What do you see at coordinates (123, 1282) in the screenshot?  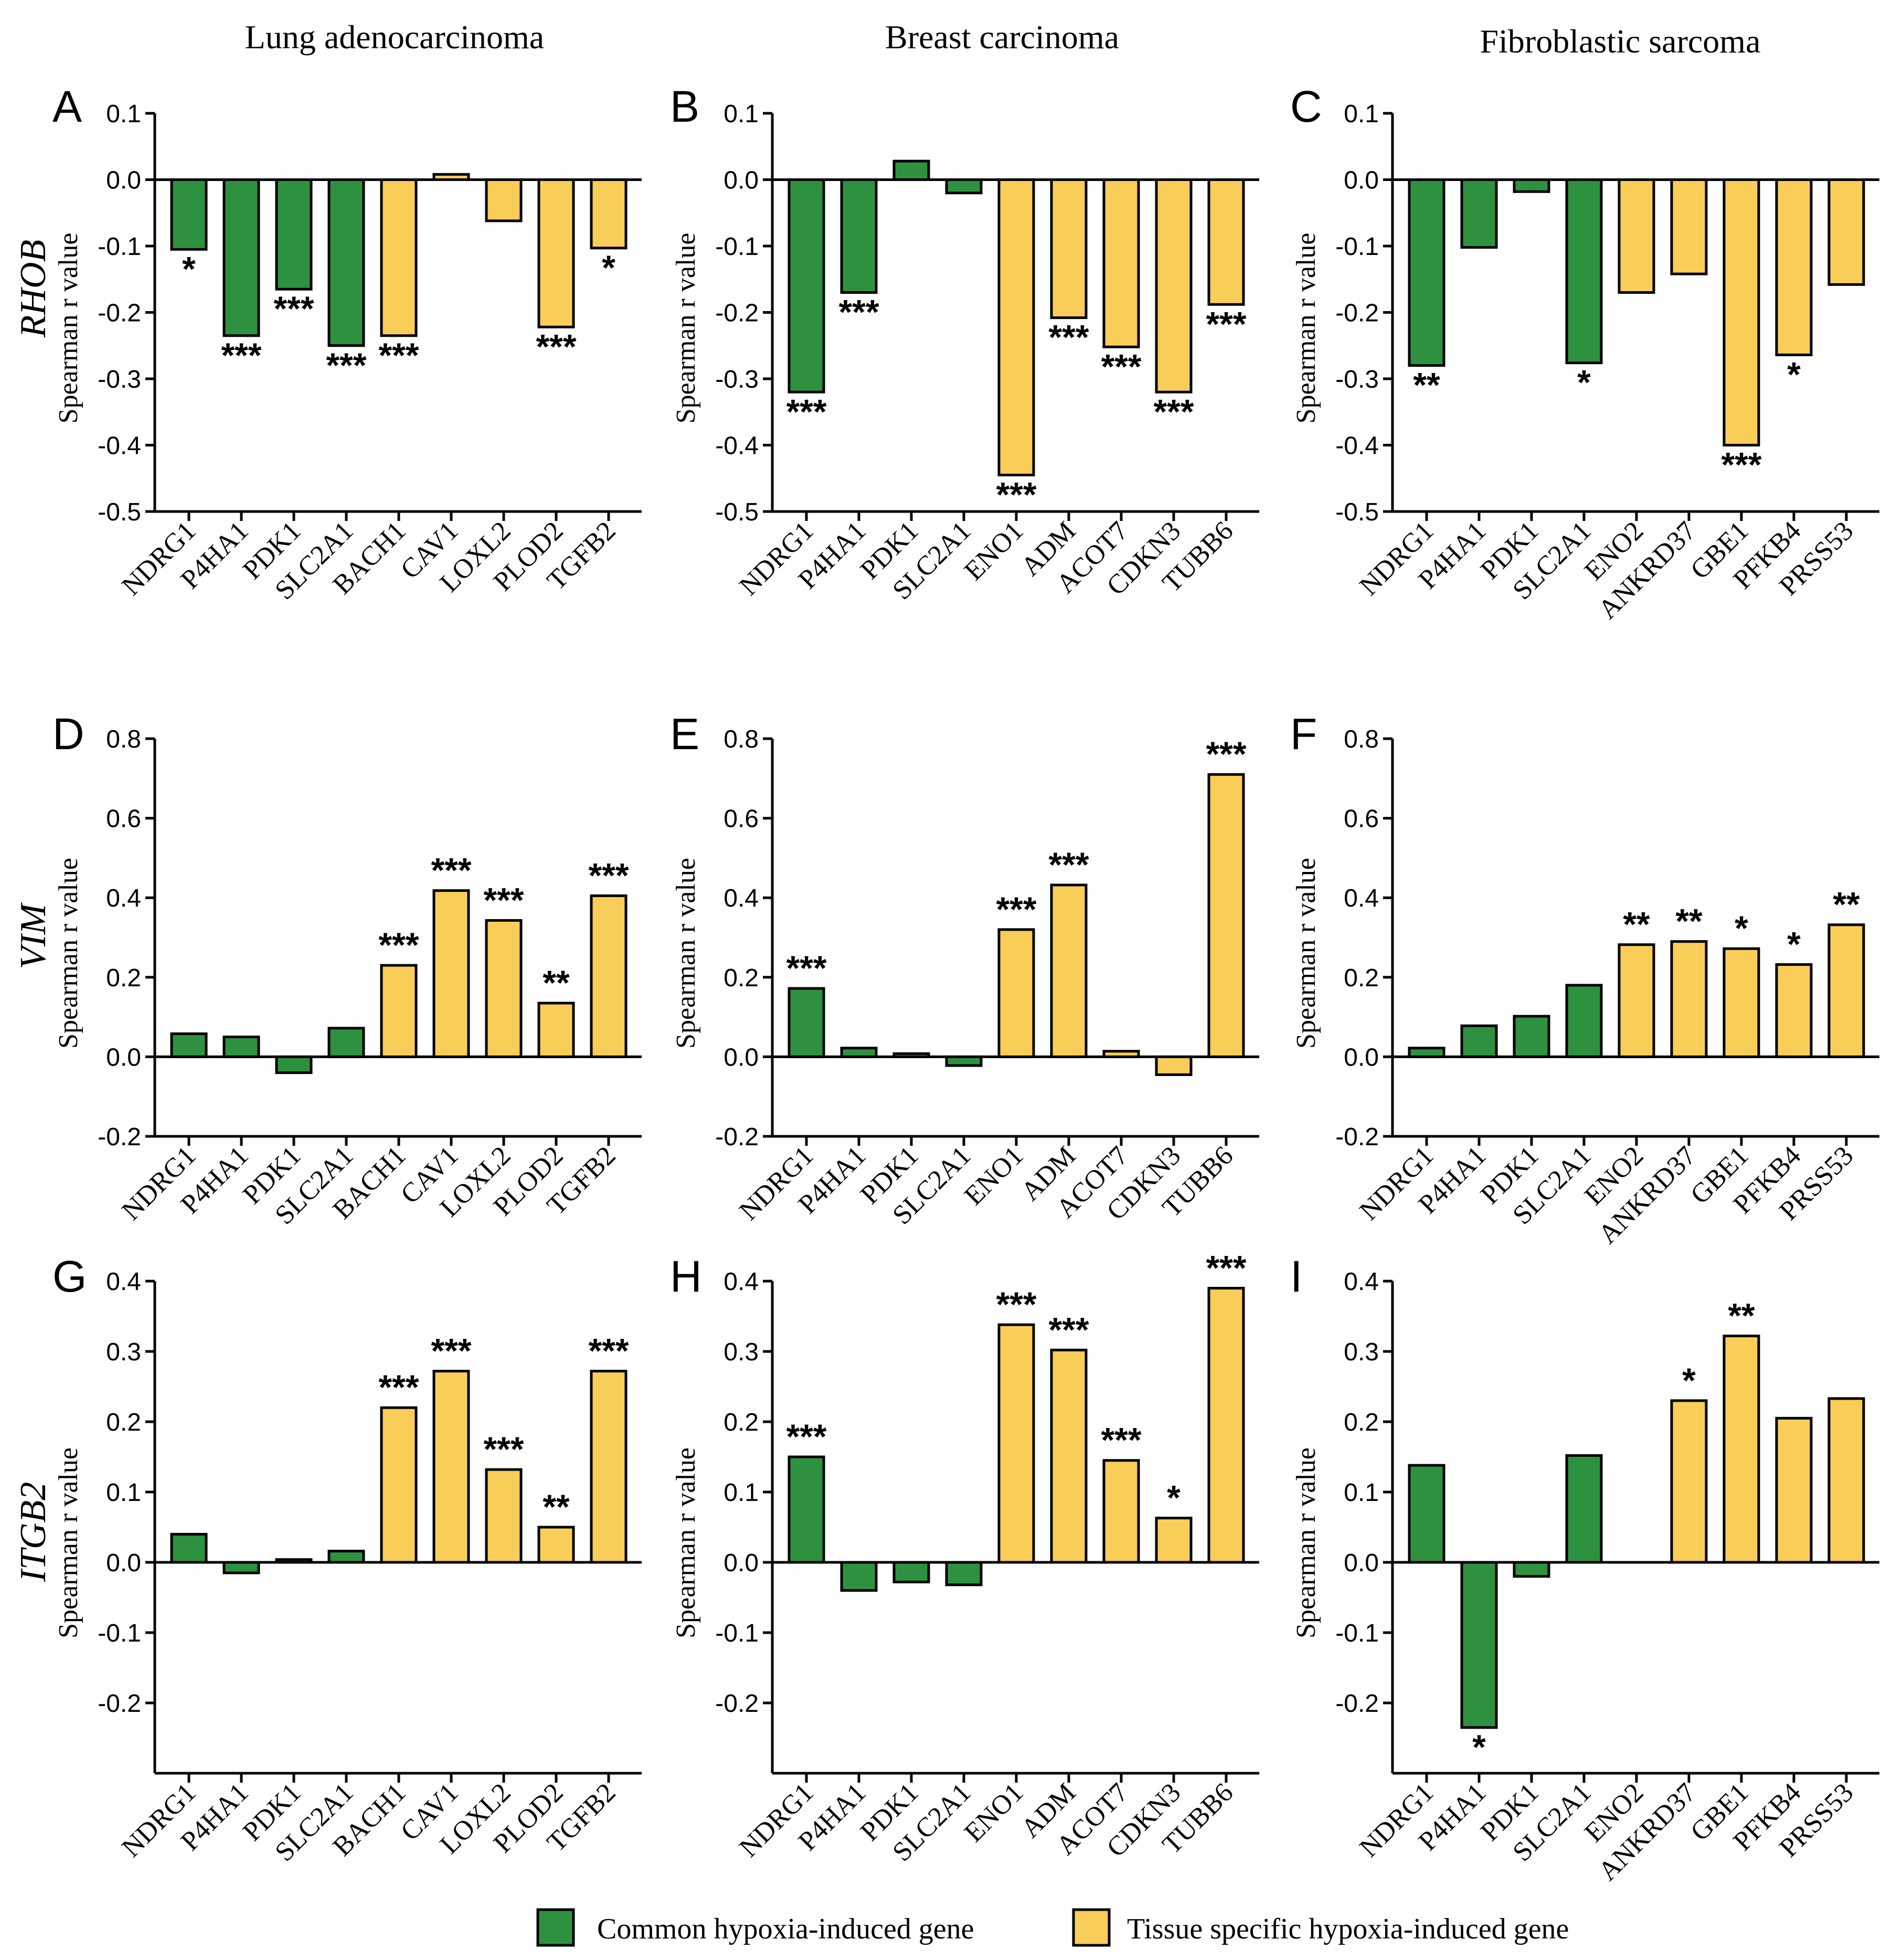 I see `y-tick-label: 0.4` at bounding box center [123, 1282].